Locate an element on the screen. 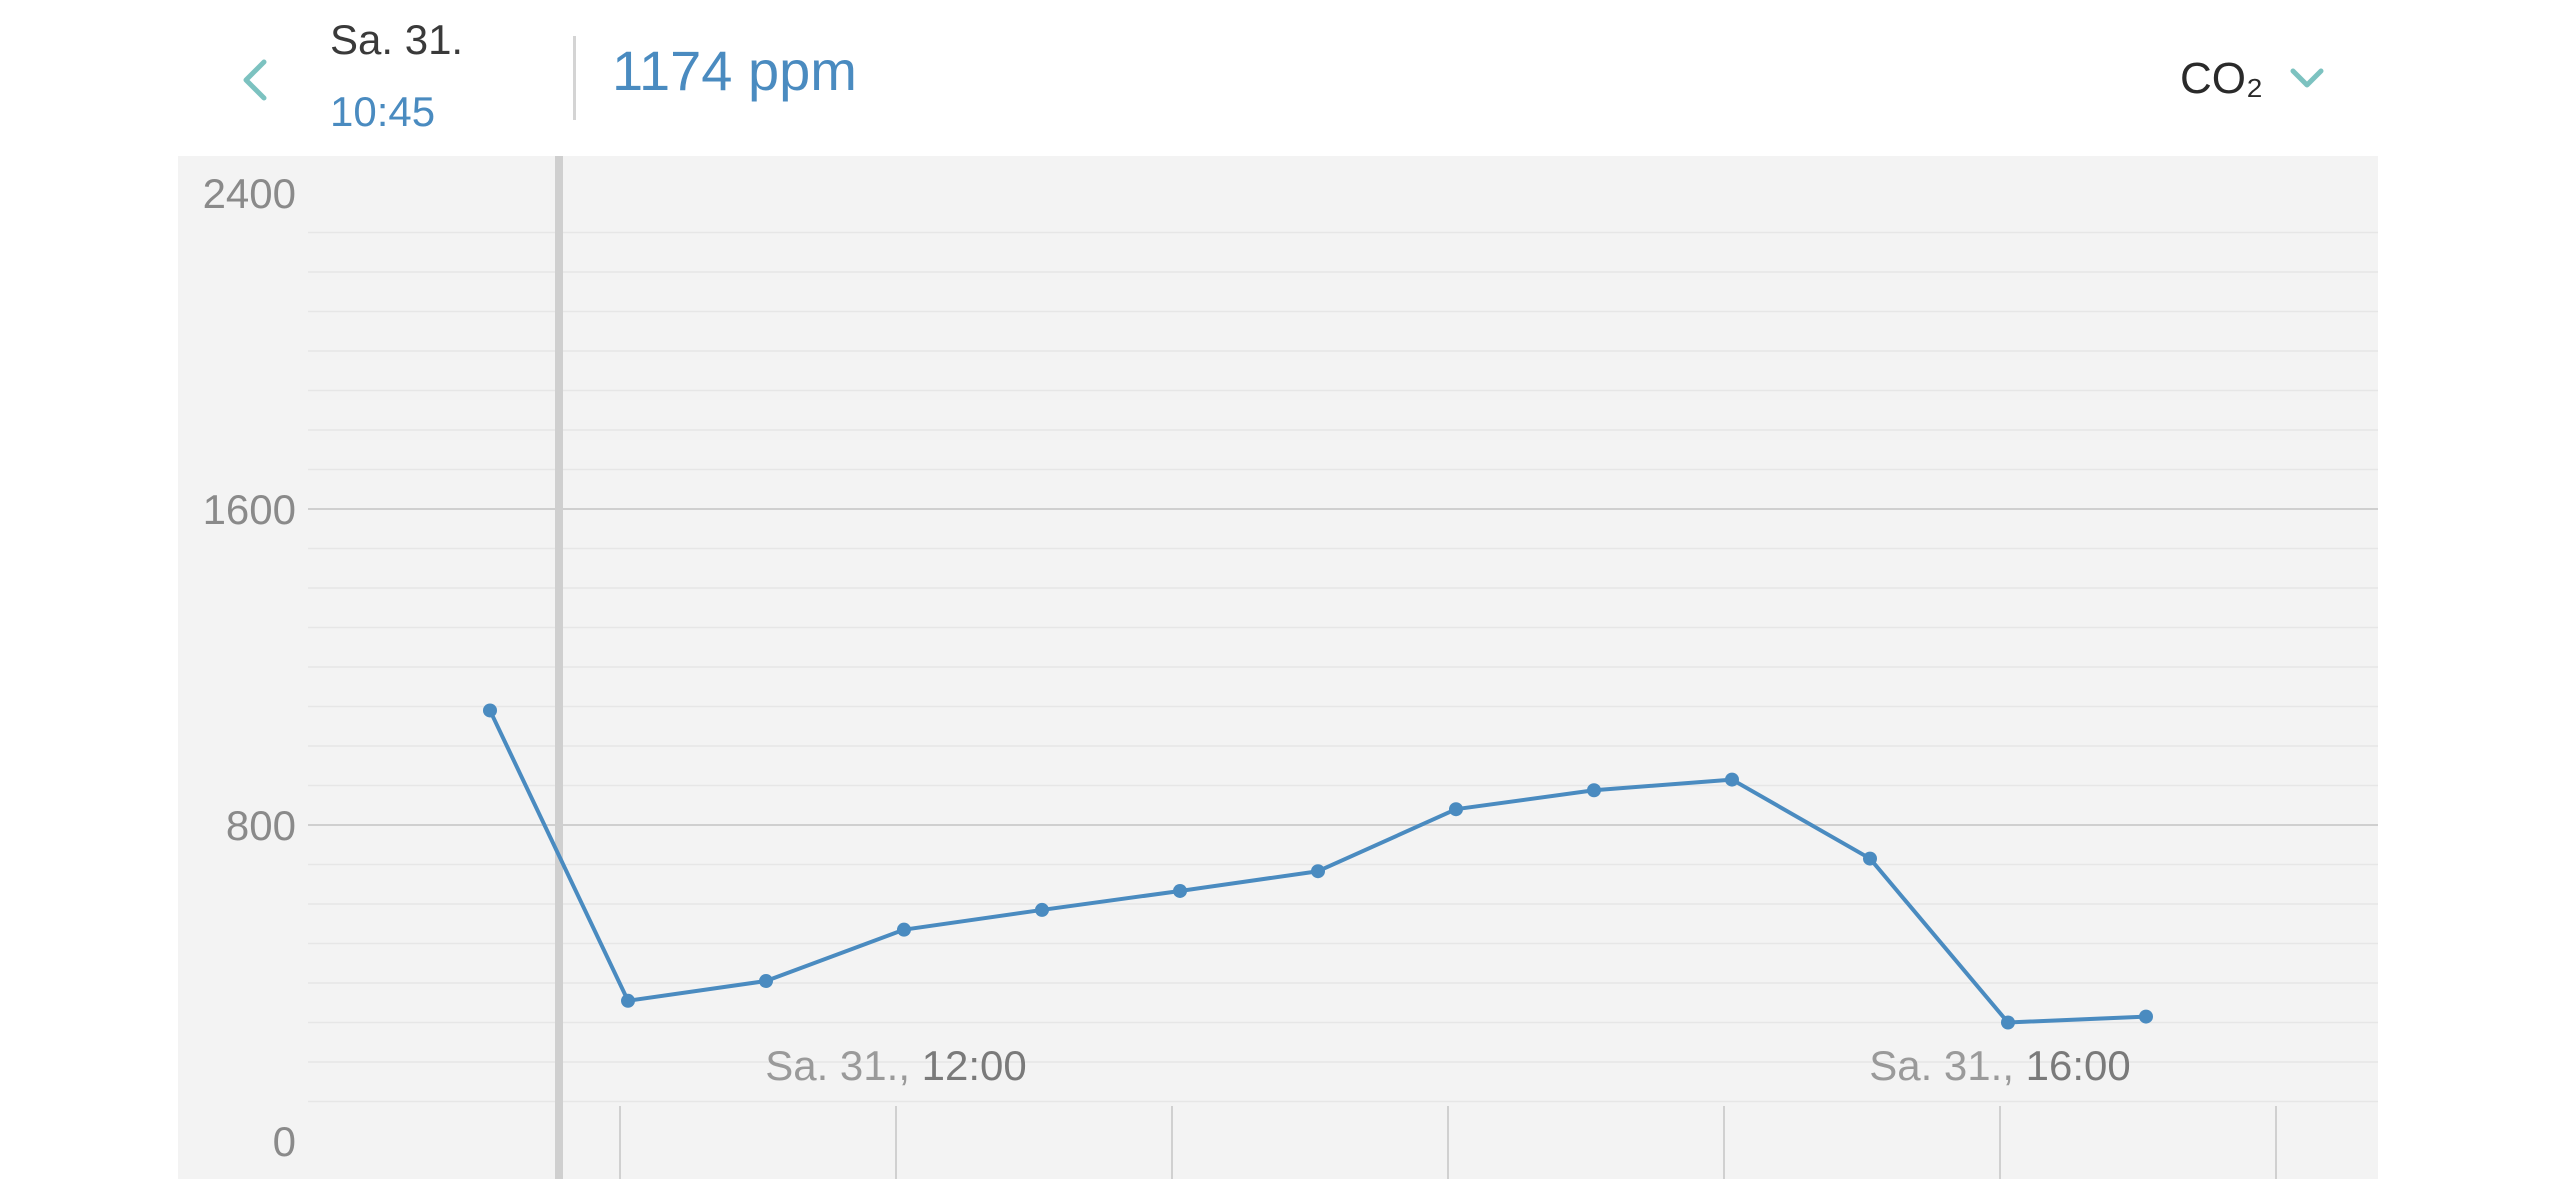 Image resolution: width=2556 pixels, height=1184 pixels. y-tick-label: 2400 is located at coordinates (249, 193).